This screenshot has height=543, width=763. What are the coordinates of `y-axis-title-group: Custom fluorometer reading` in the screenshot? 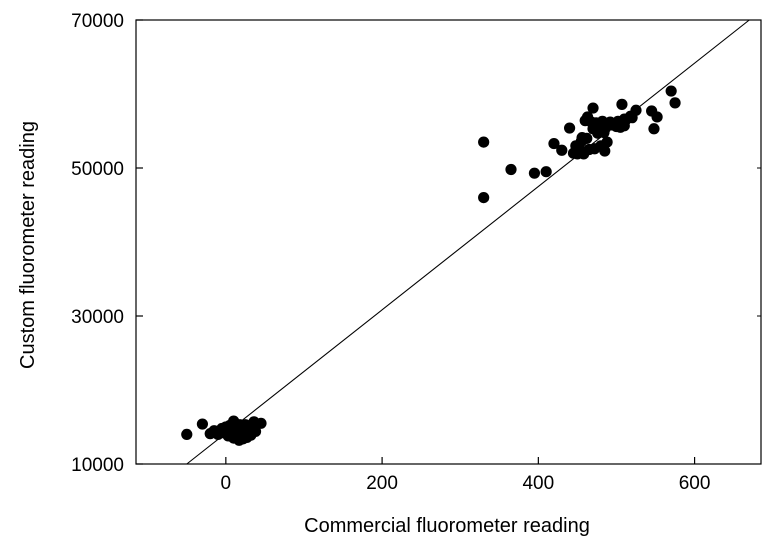 It's located at (28, 245).